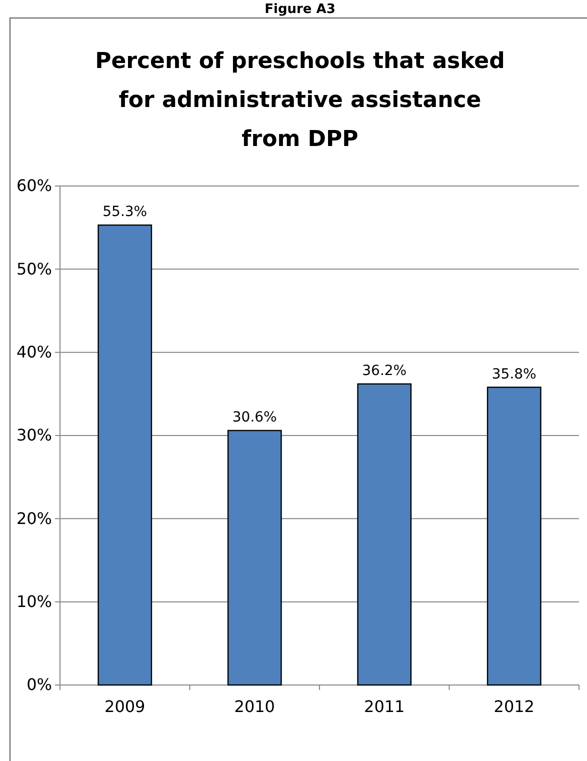  What do you see at coordinates (125, 212) in the screenshot?
I see `data-label: 55.3%` at bounding box center [125, 212].